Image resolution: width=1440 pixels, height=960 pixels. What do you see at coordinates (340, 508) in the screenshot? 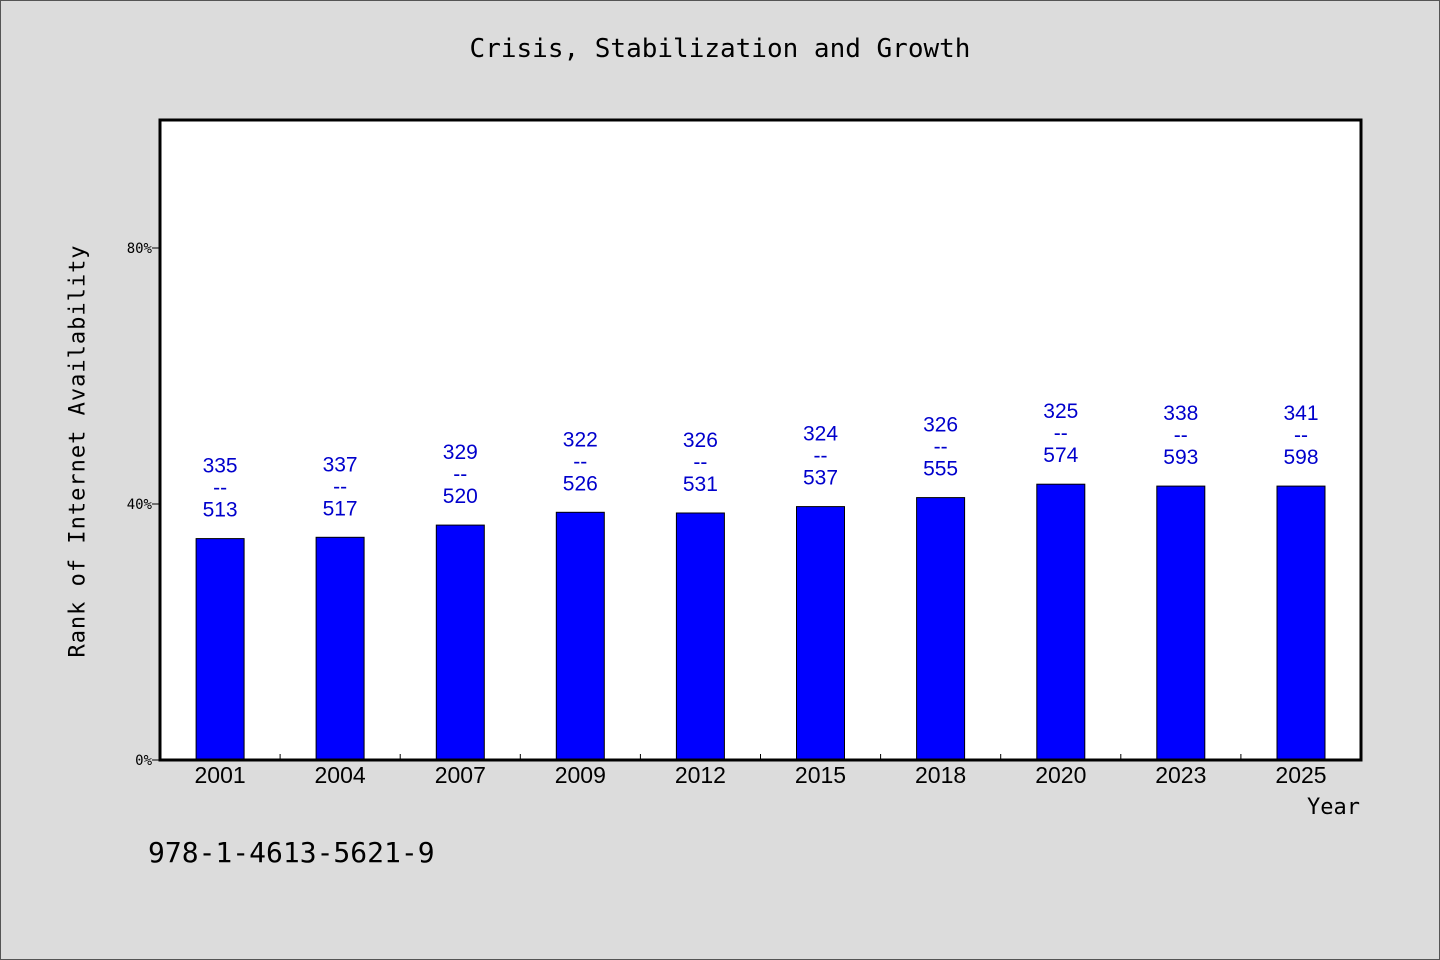
I see `data-label-total-2004: 517` at bounding box center [340, 508].